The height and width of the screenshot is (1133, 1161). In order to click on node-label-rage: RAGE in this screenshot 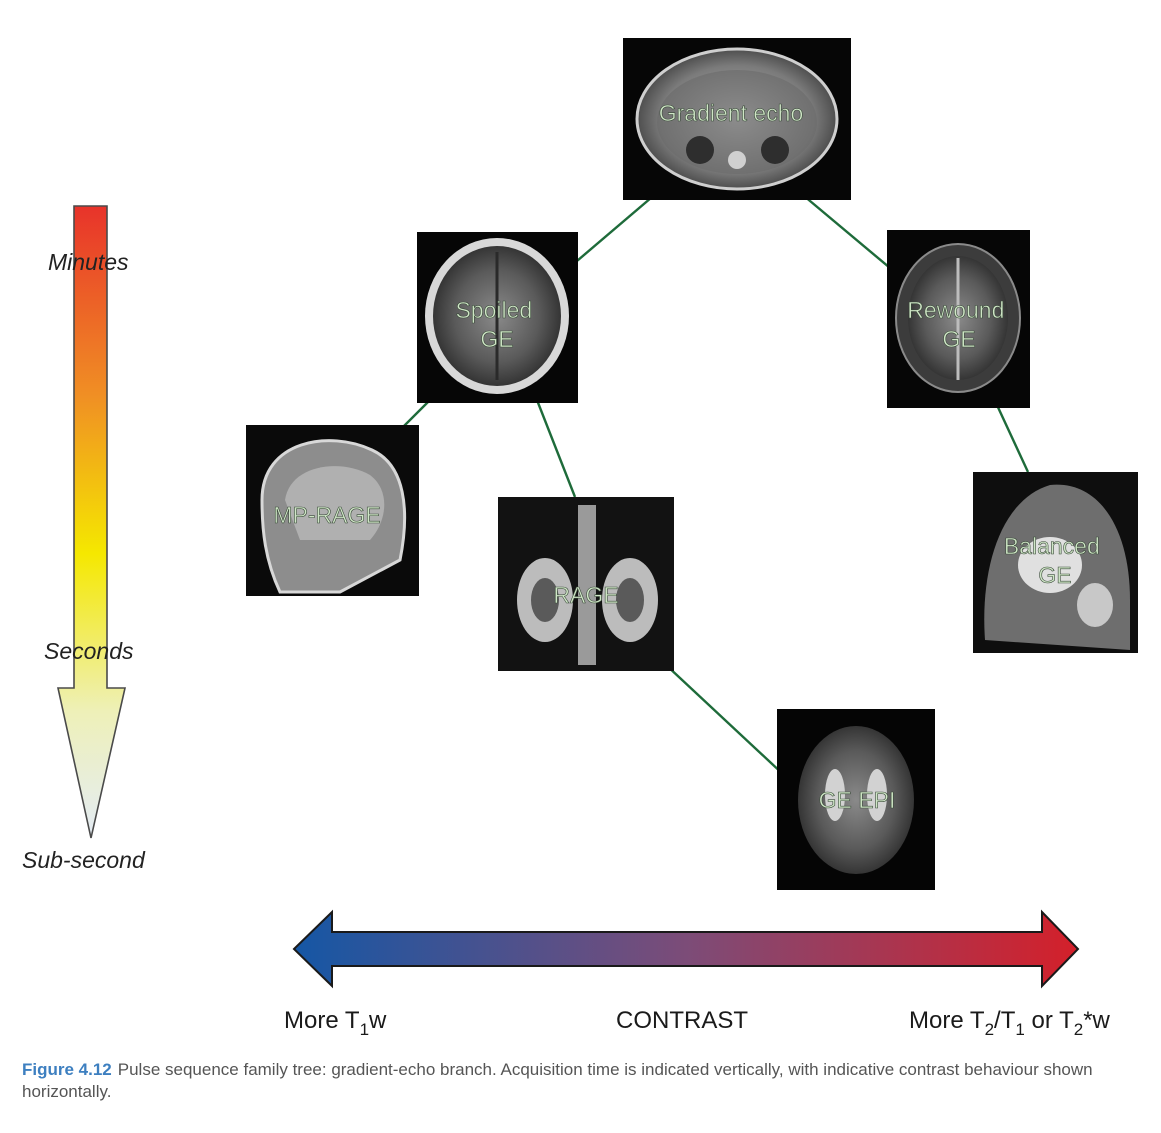, I will do `click(585, 595)`.